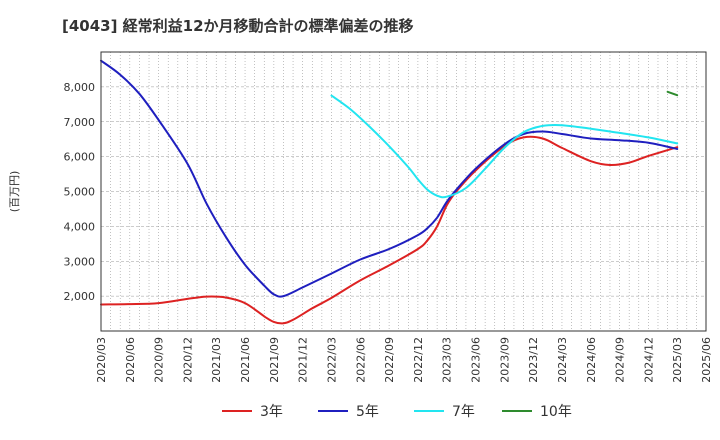 This screenshot has height=440, width=720. Describe the element at coordinates (389, 360) in the screenshot. I see `x-tick-label: 2022/09` at that location.